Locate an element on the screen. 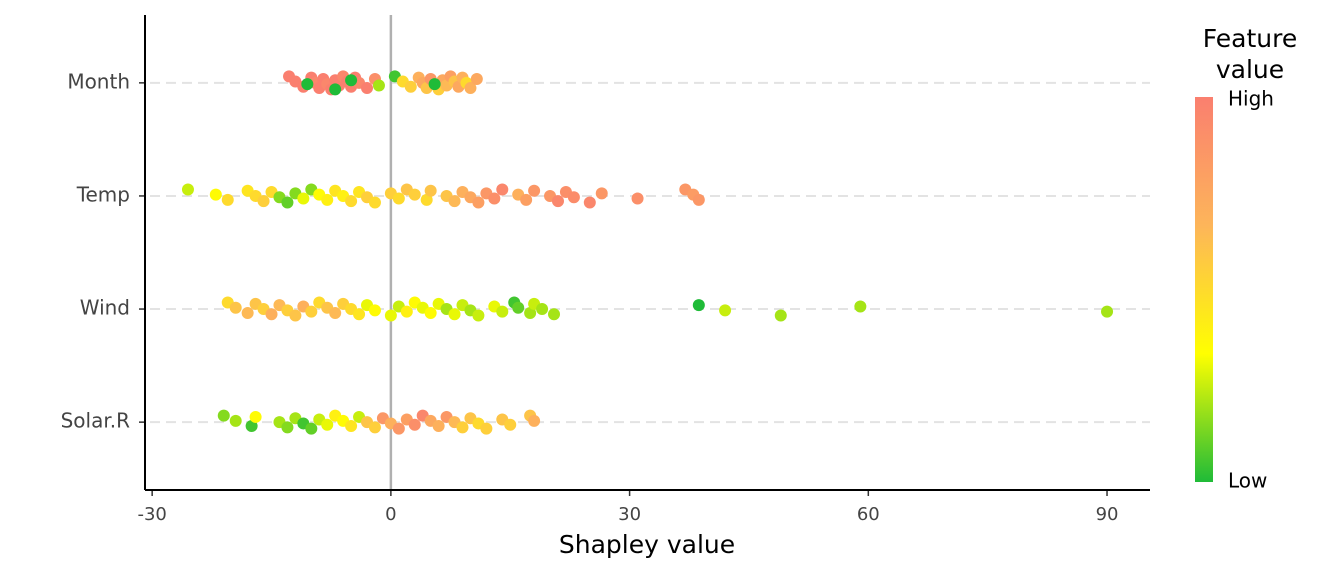 The height and width of the screenshot is (580, 1344). legend-title: value is located at coordinates (1250, 69).